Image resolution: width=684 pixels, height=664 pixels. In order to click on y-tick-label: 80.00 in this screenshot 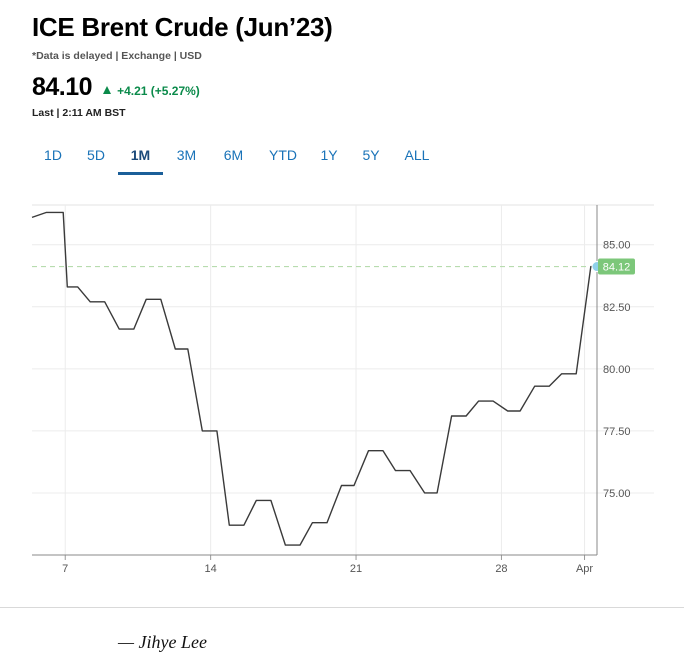, I will do `click(617, 370)`.